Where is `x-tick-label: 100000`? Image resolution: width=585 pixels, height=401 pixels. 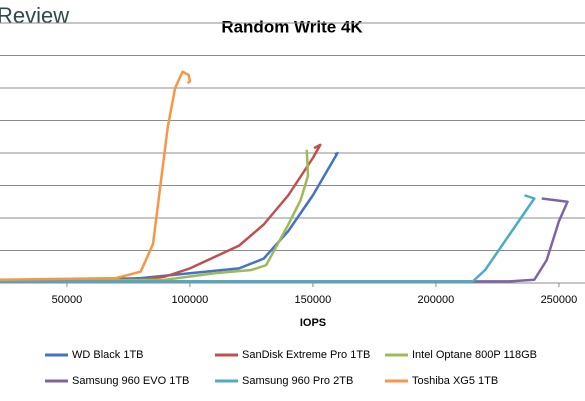
x-tick-label: 100000 is located at coordinates (190, 300).